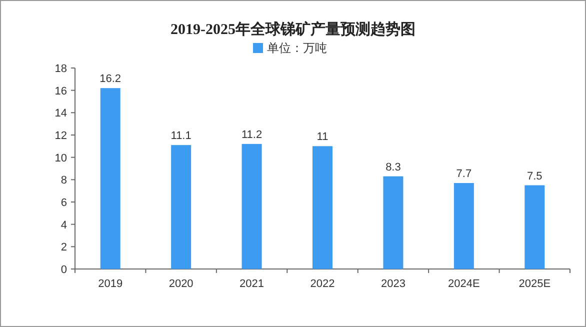 This screenshot has height=327, width=586. Describe the element at coordinates (63, 180) in the screenshot. I see `y-tick-label: 8` at that location.